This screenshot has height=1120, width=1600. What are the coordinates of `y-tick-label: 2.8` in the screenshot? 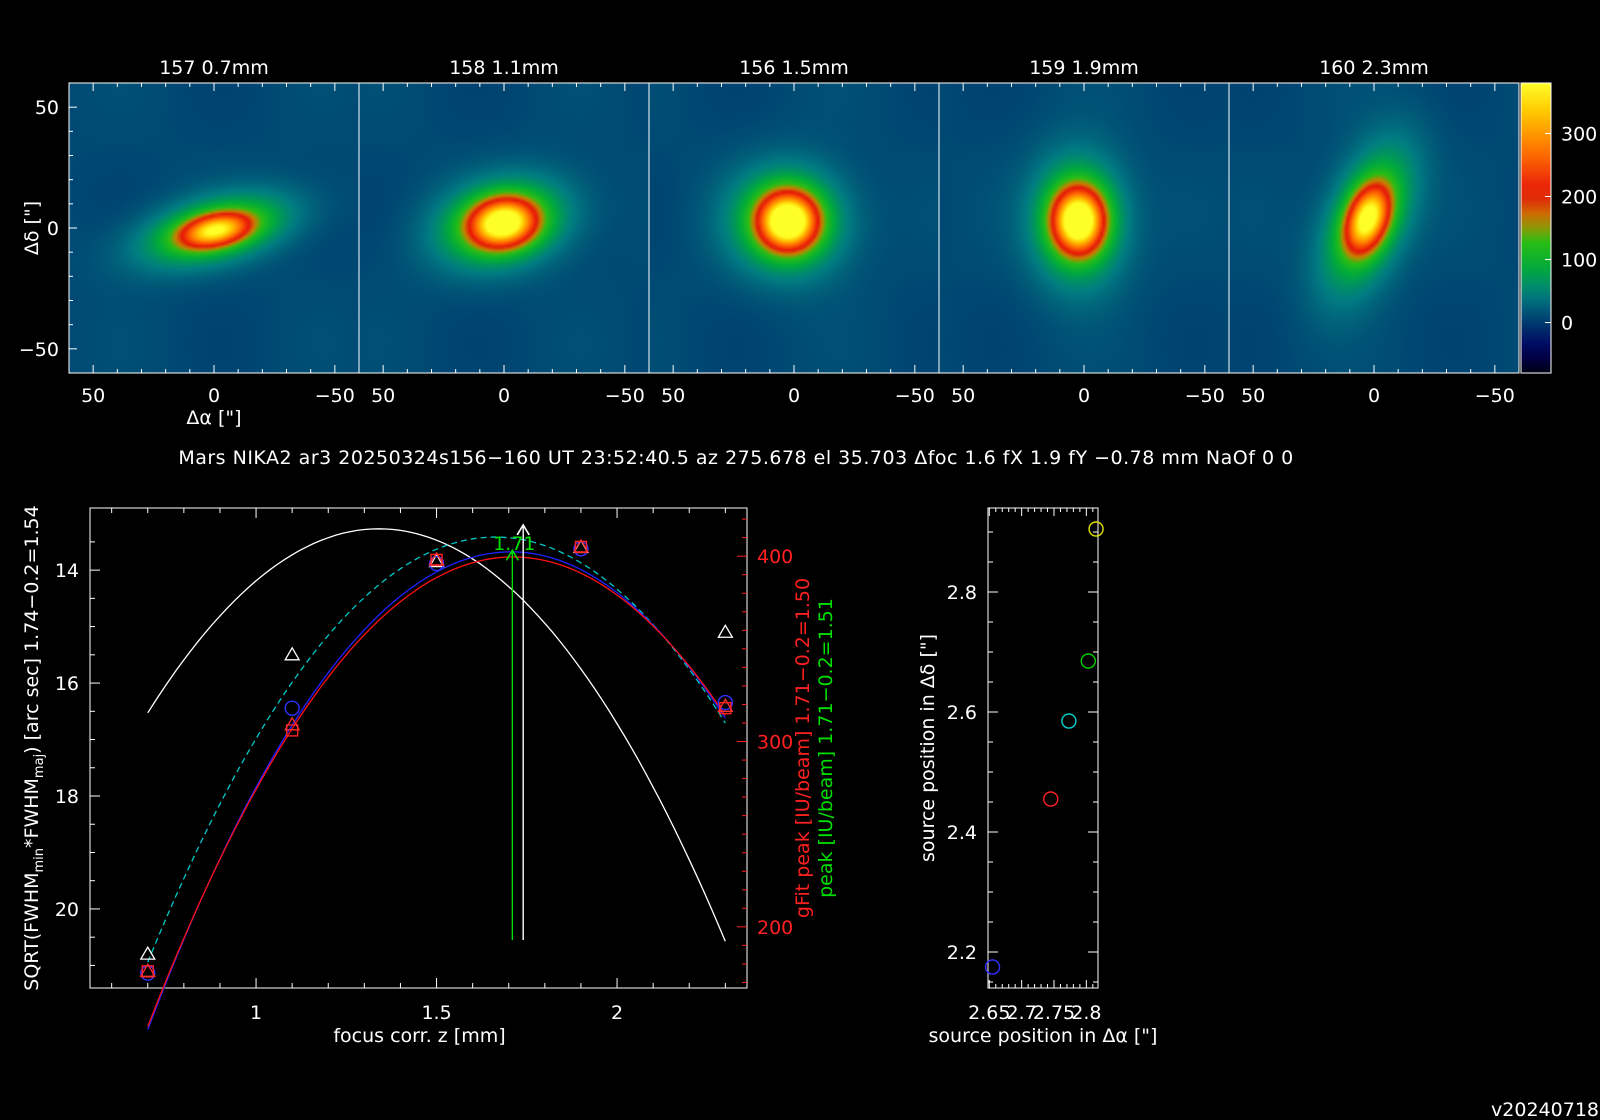 It's located at (962, 593).